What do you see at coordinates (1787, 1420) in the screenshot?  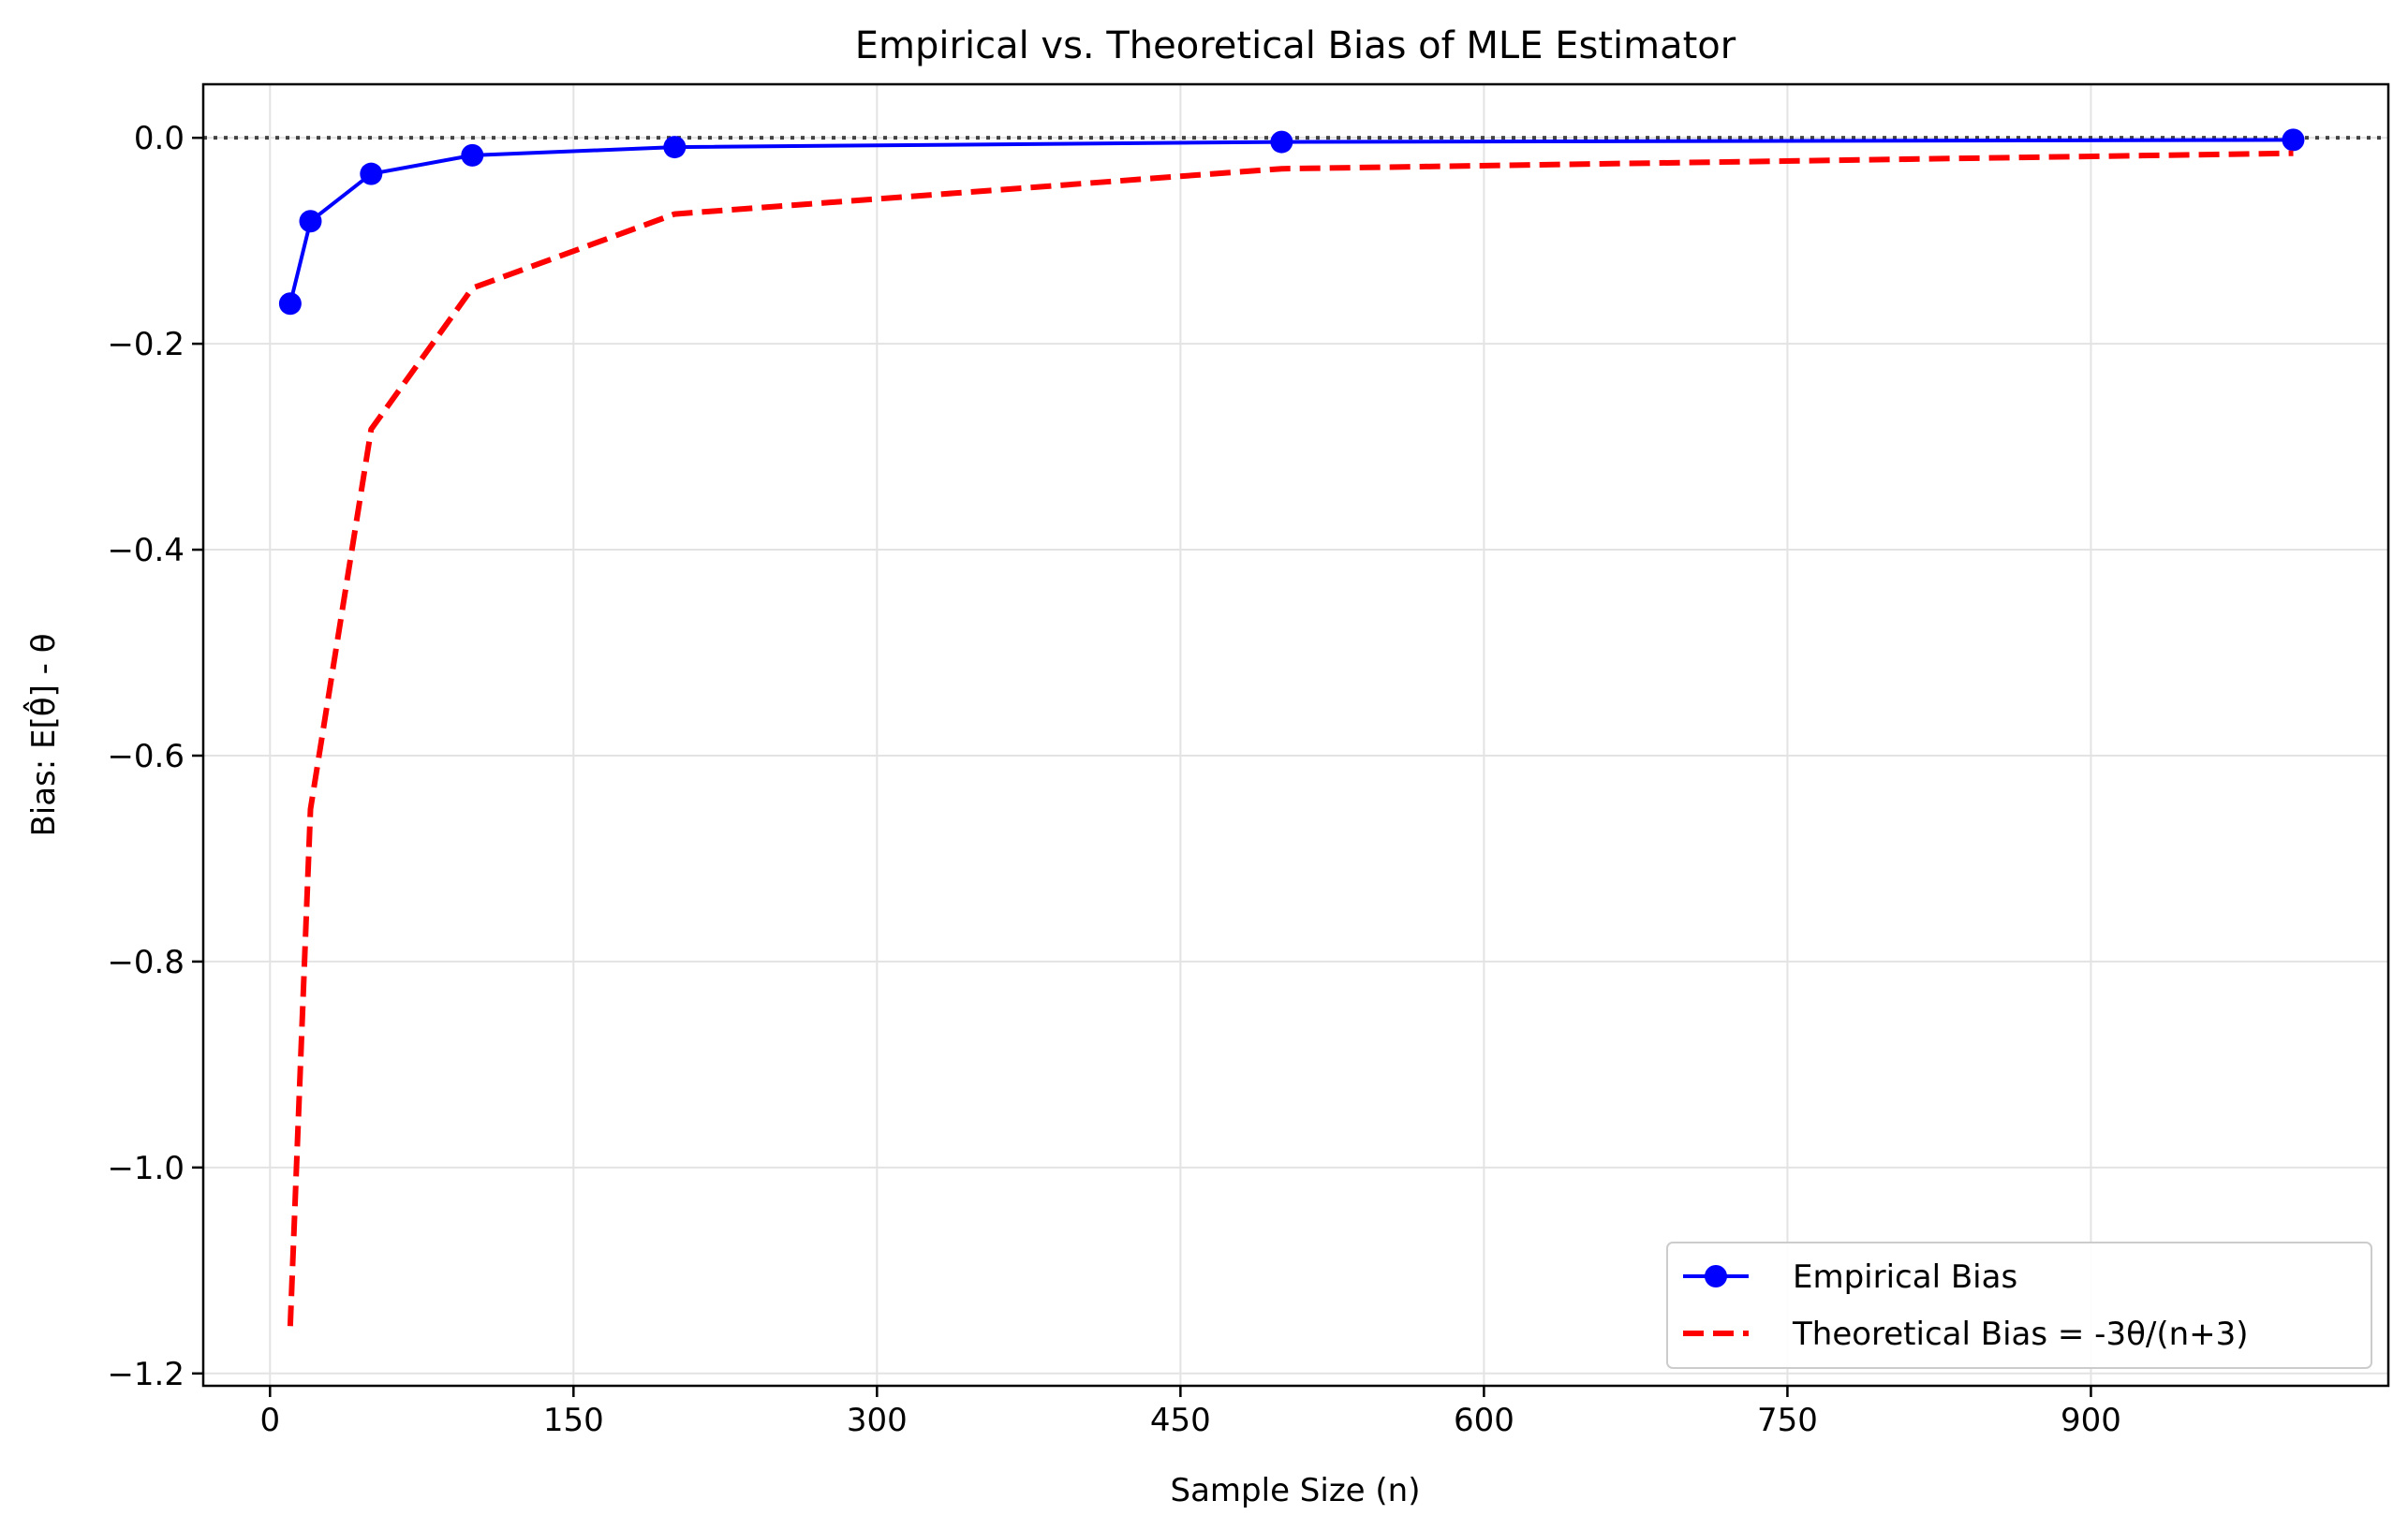 I see `x-tick-label-5: 750` at bounding box center [1787, 1420].